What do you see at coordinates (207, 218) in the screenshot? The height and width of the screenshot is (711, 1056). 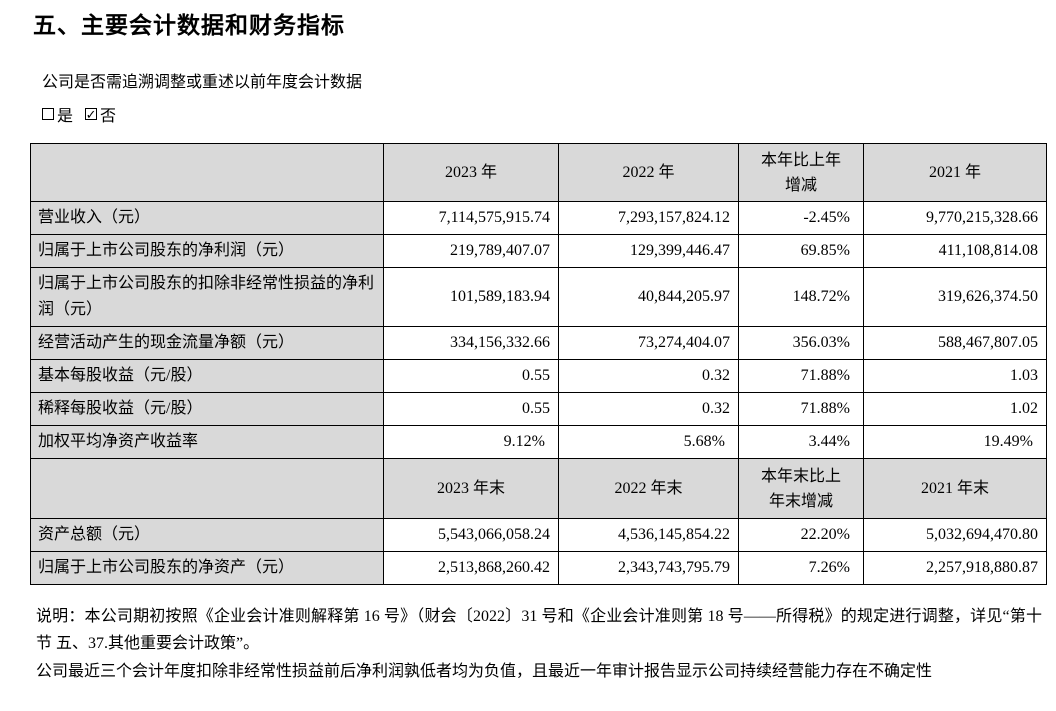 I see `row-label: 营业收入（元）` at bounding box center [207, 218].